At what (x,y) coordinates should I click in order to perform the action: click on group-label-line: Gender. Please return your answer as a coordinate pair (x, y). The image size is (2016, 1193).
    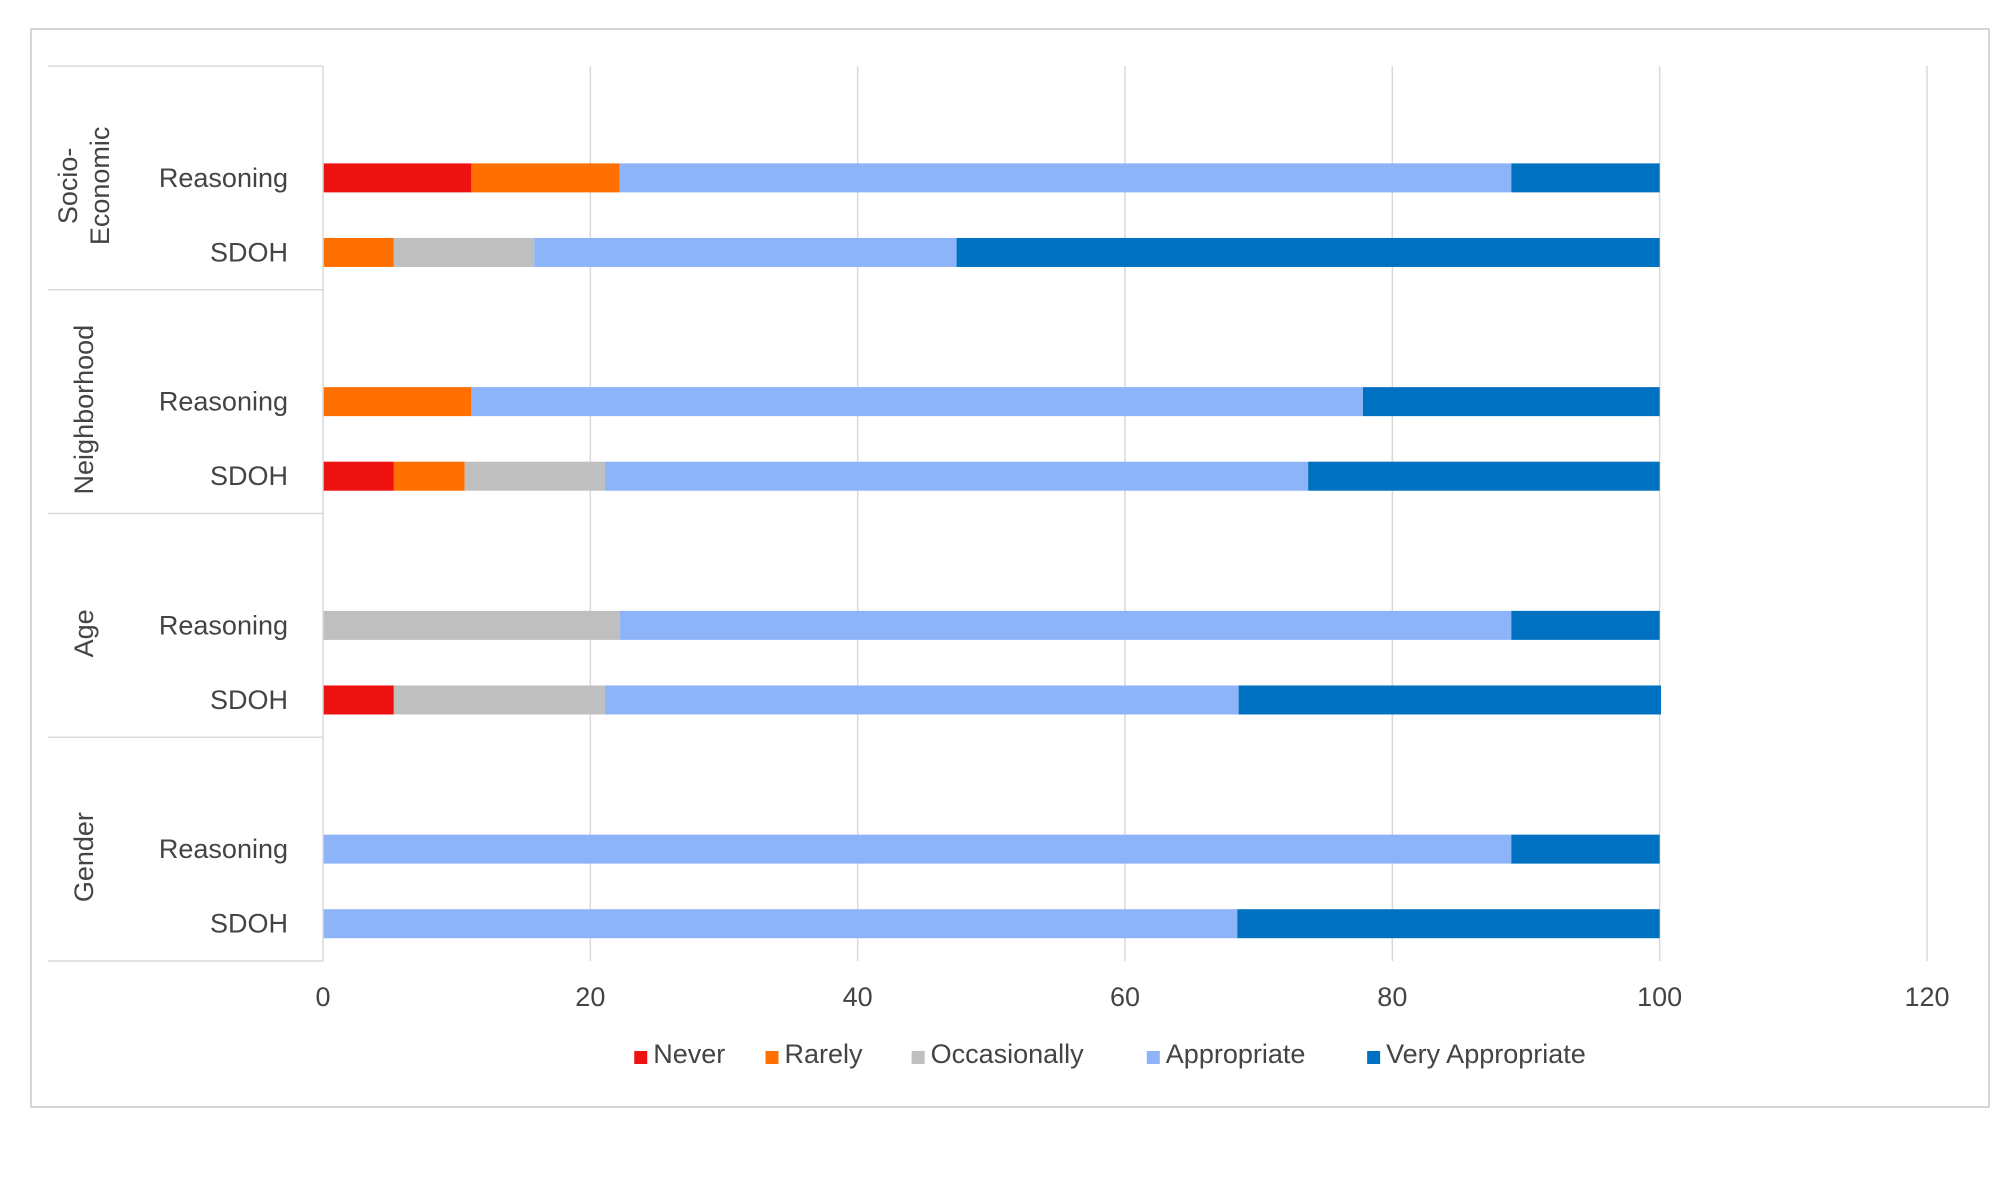
    Looking at the image, I should click on (84, 857).